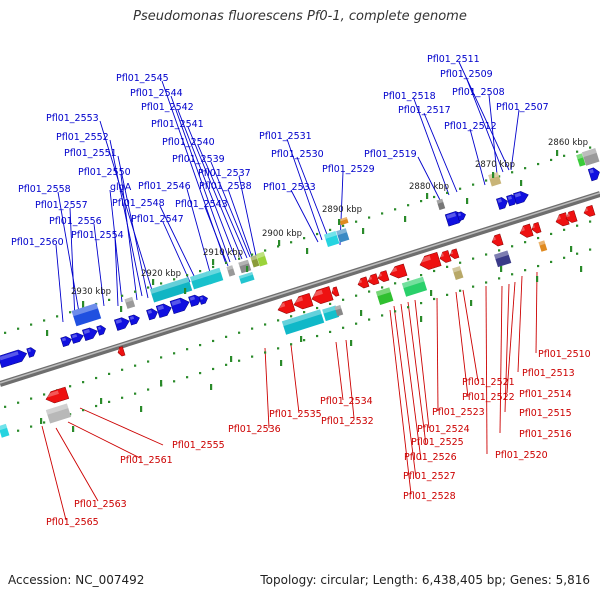 The width and height of the screenshot is (600, 600). I want to click on forward-gene-label: Pfl01_2551, so click(90, 153).